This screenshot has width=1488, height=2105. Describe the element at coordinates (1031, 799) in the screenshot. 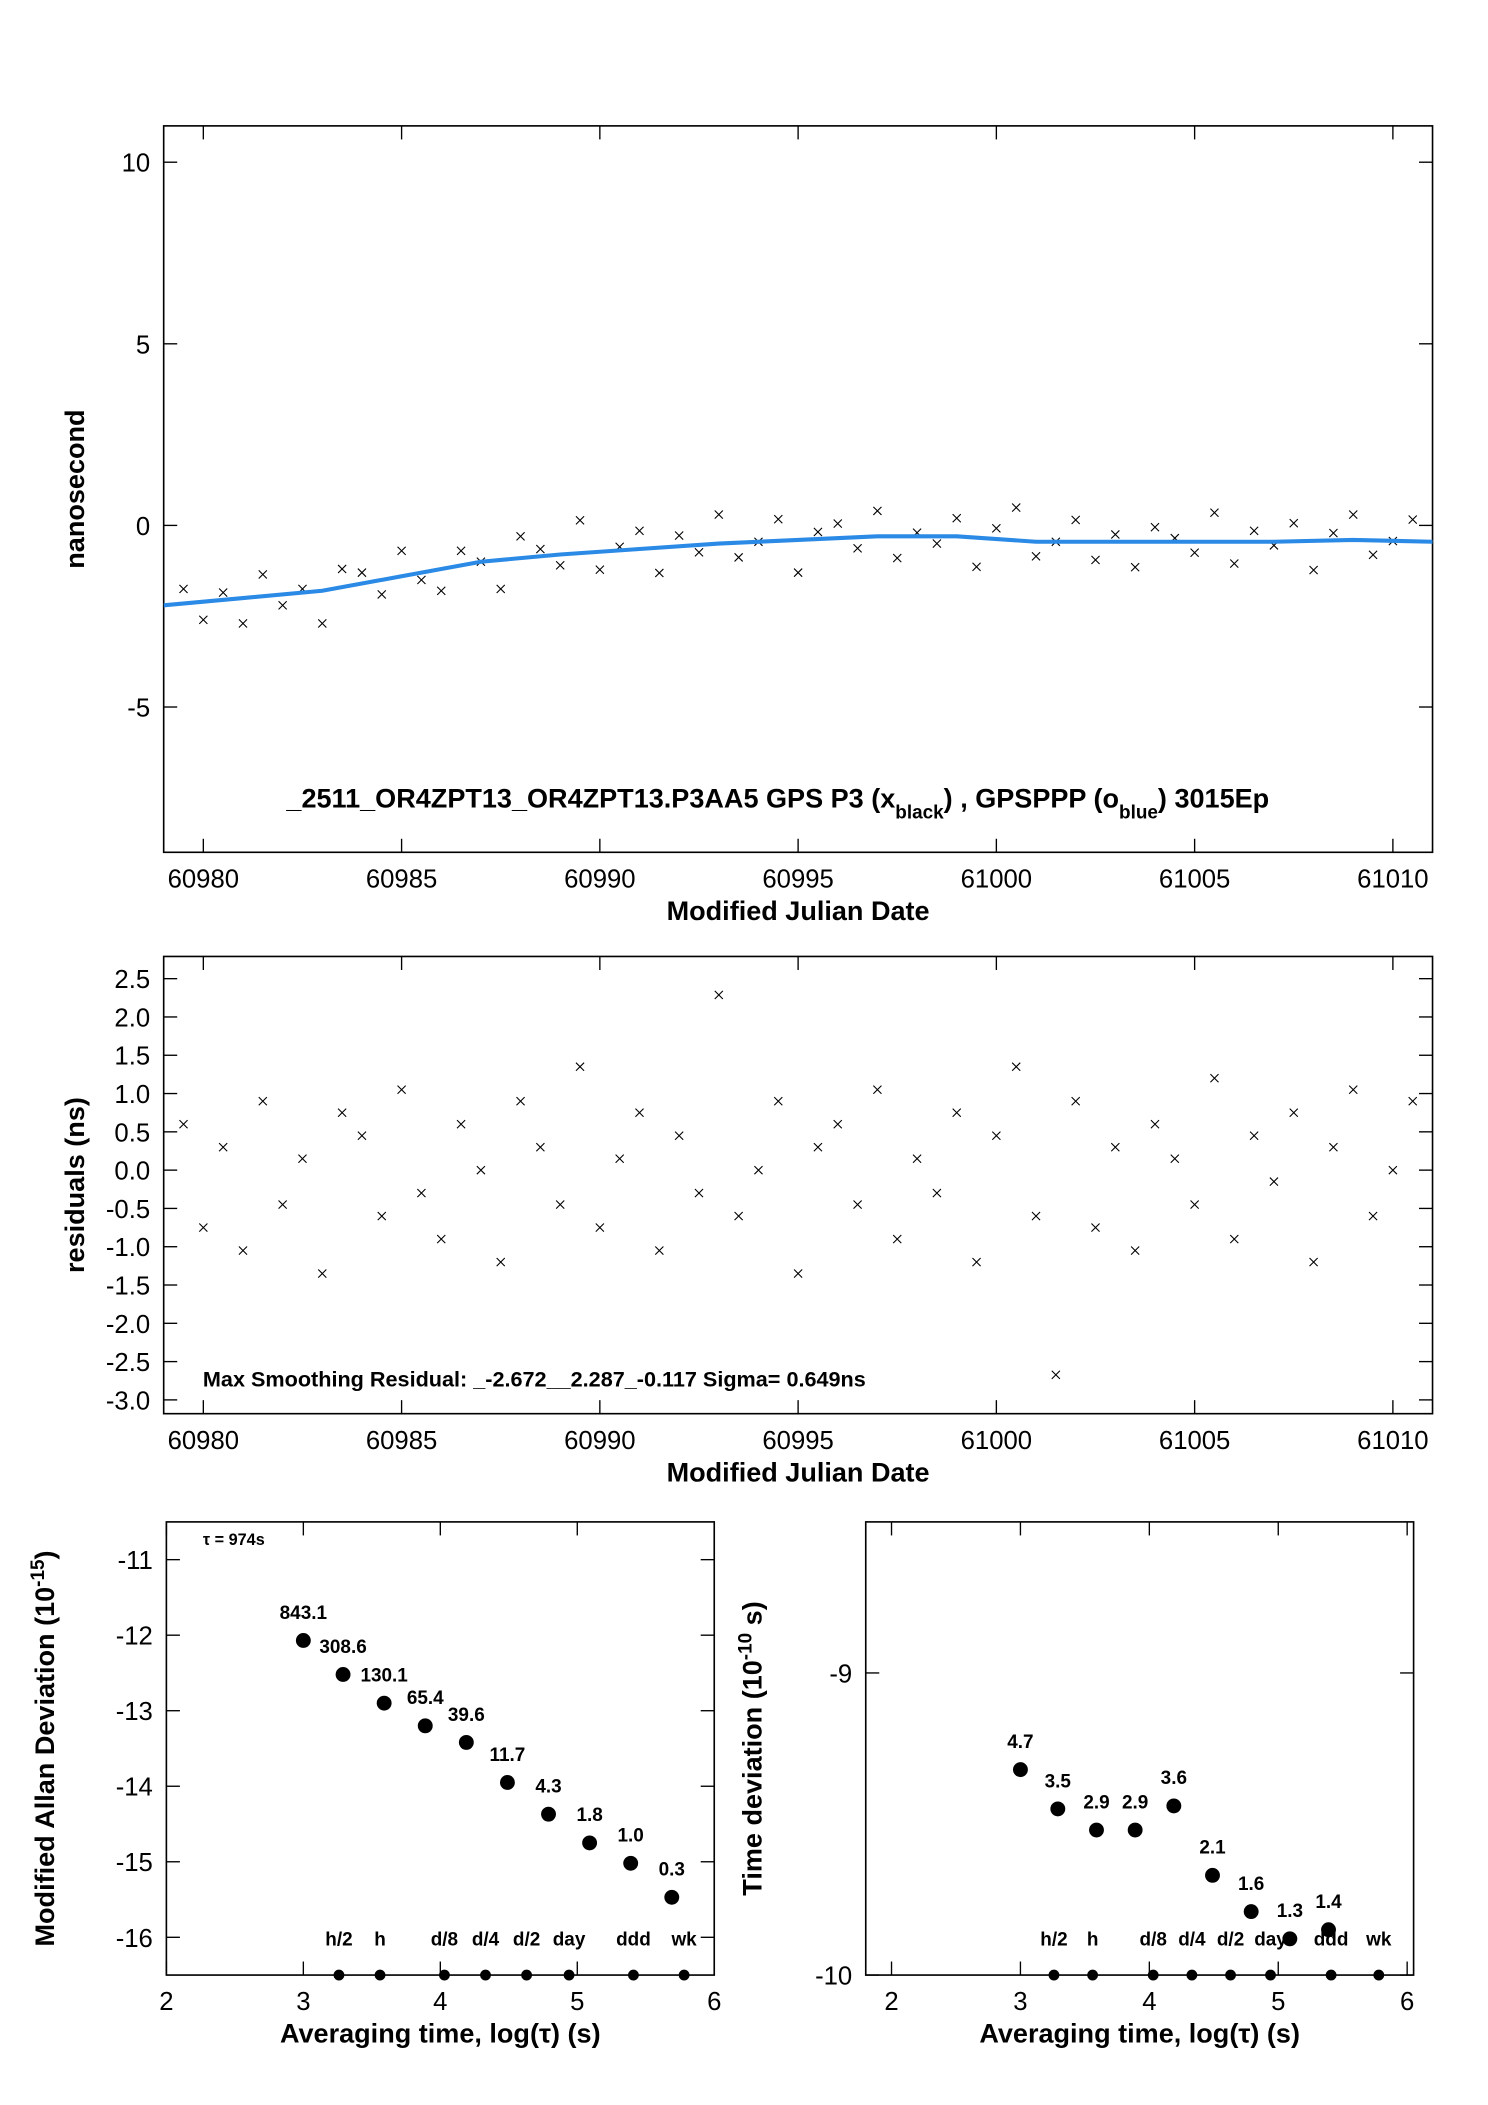

I see `text-part: ) , GPSPPP (o` at that location.